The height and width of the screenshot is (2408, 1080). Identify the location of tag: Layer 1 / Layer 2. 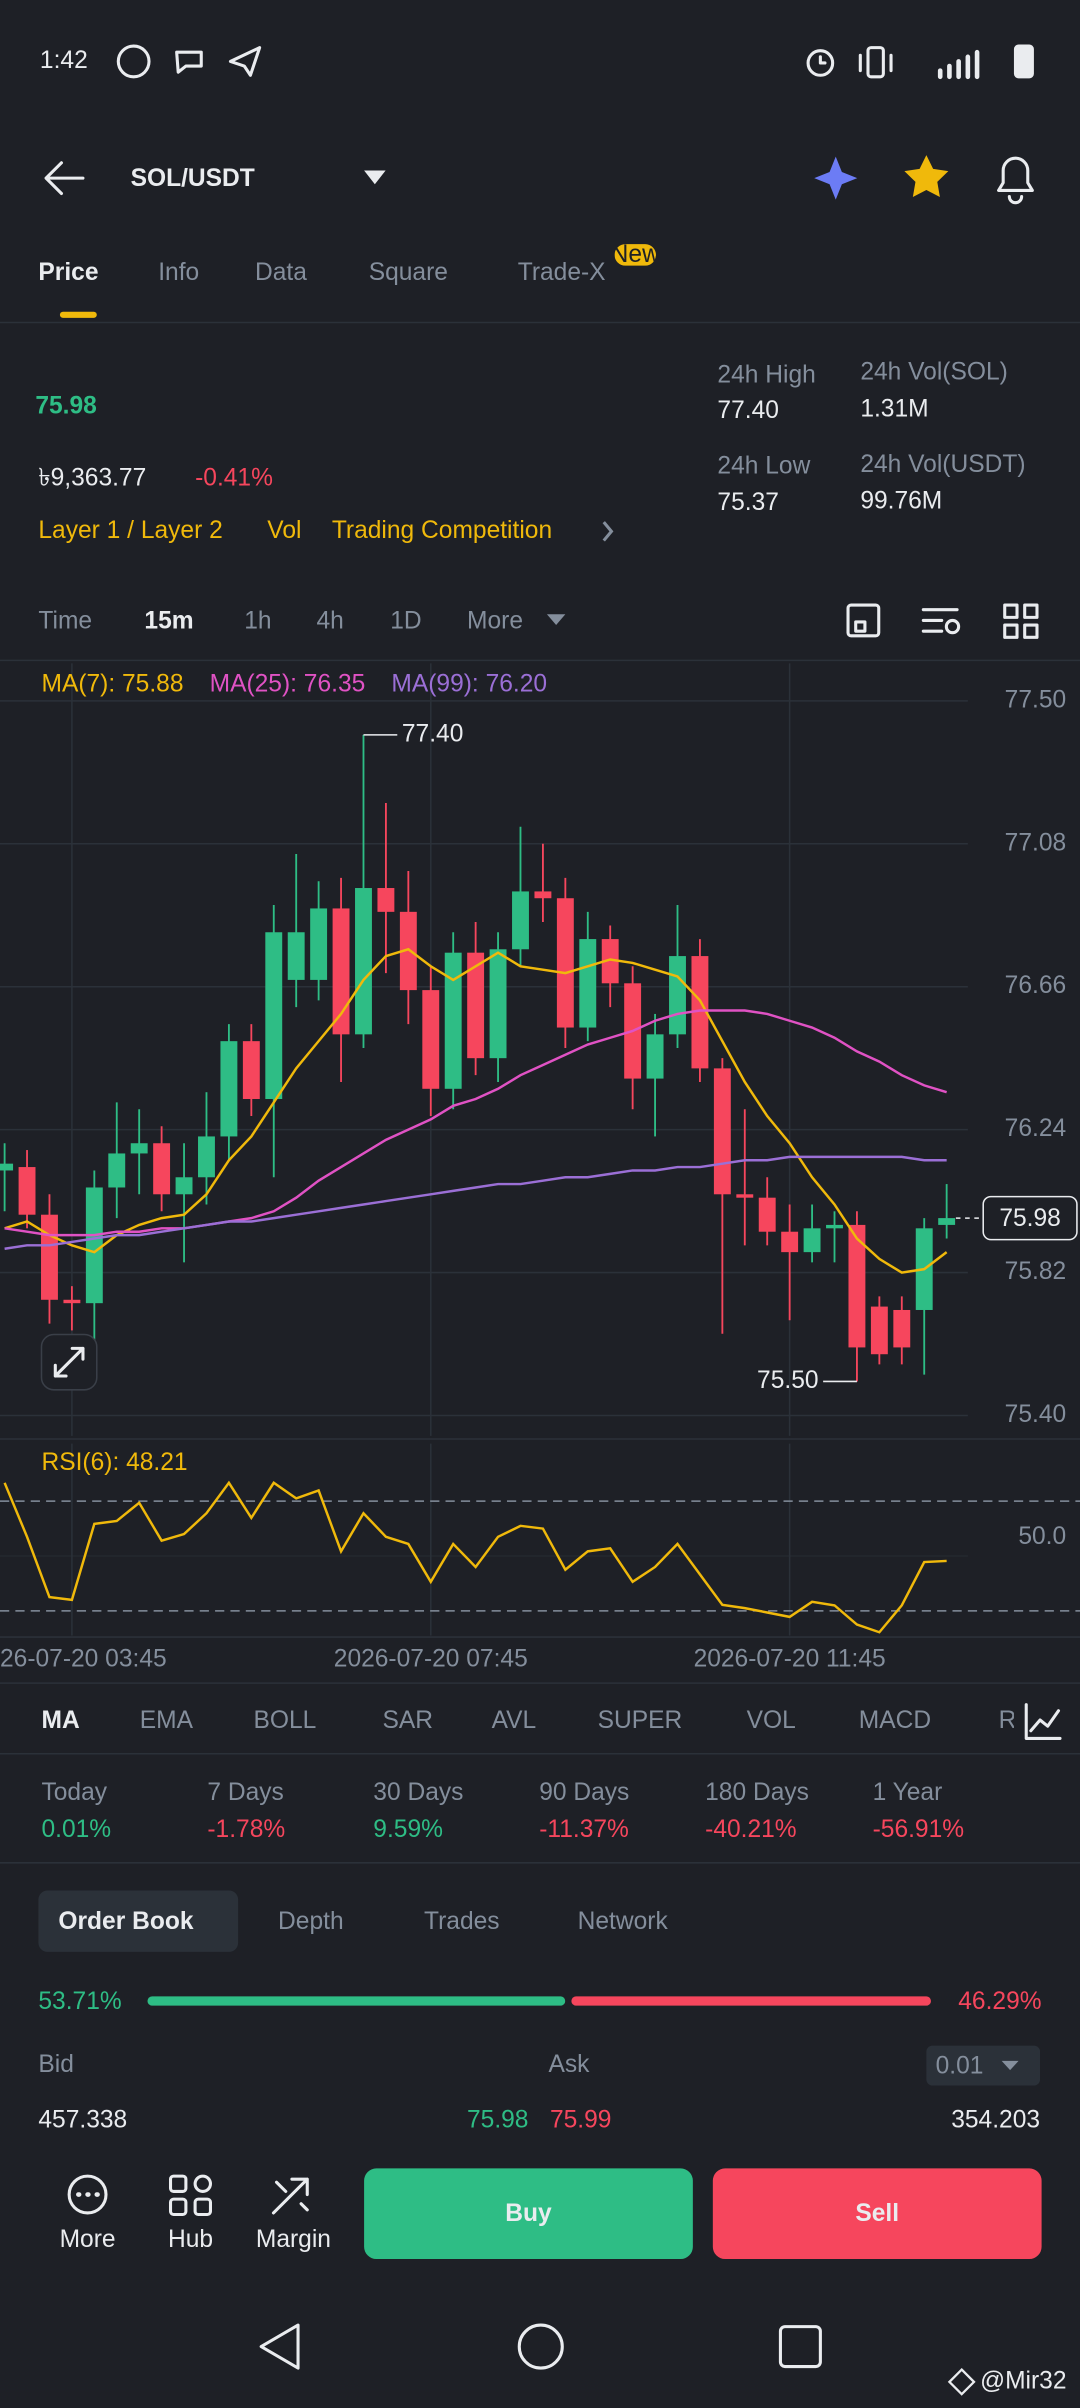
(130, 530).